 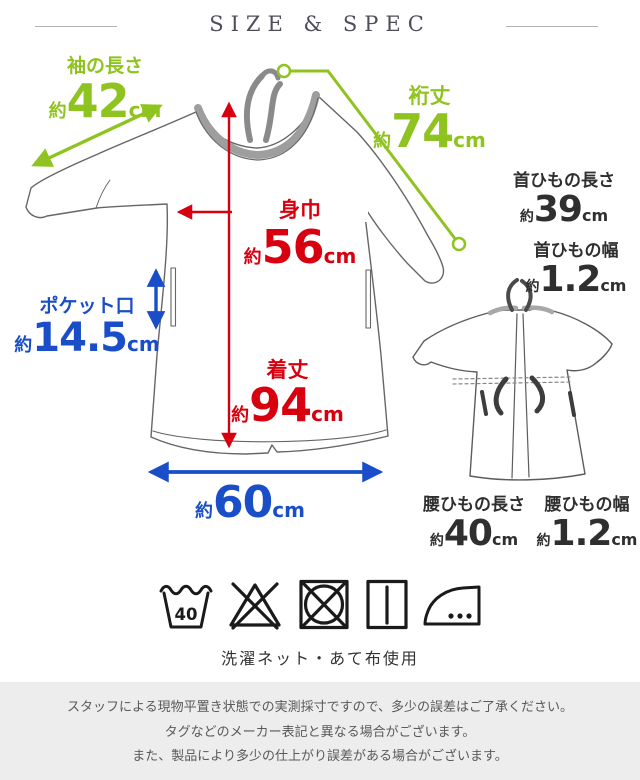 What do you see at coordinates (564, 181) in the screenshot?
I see `neck-strap-length-label: 首ひもの長さ` at bounding box center [564, 181].